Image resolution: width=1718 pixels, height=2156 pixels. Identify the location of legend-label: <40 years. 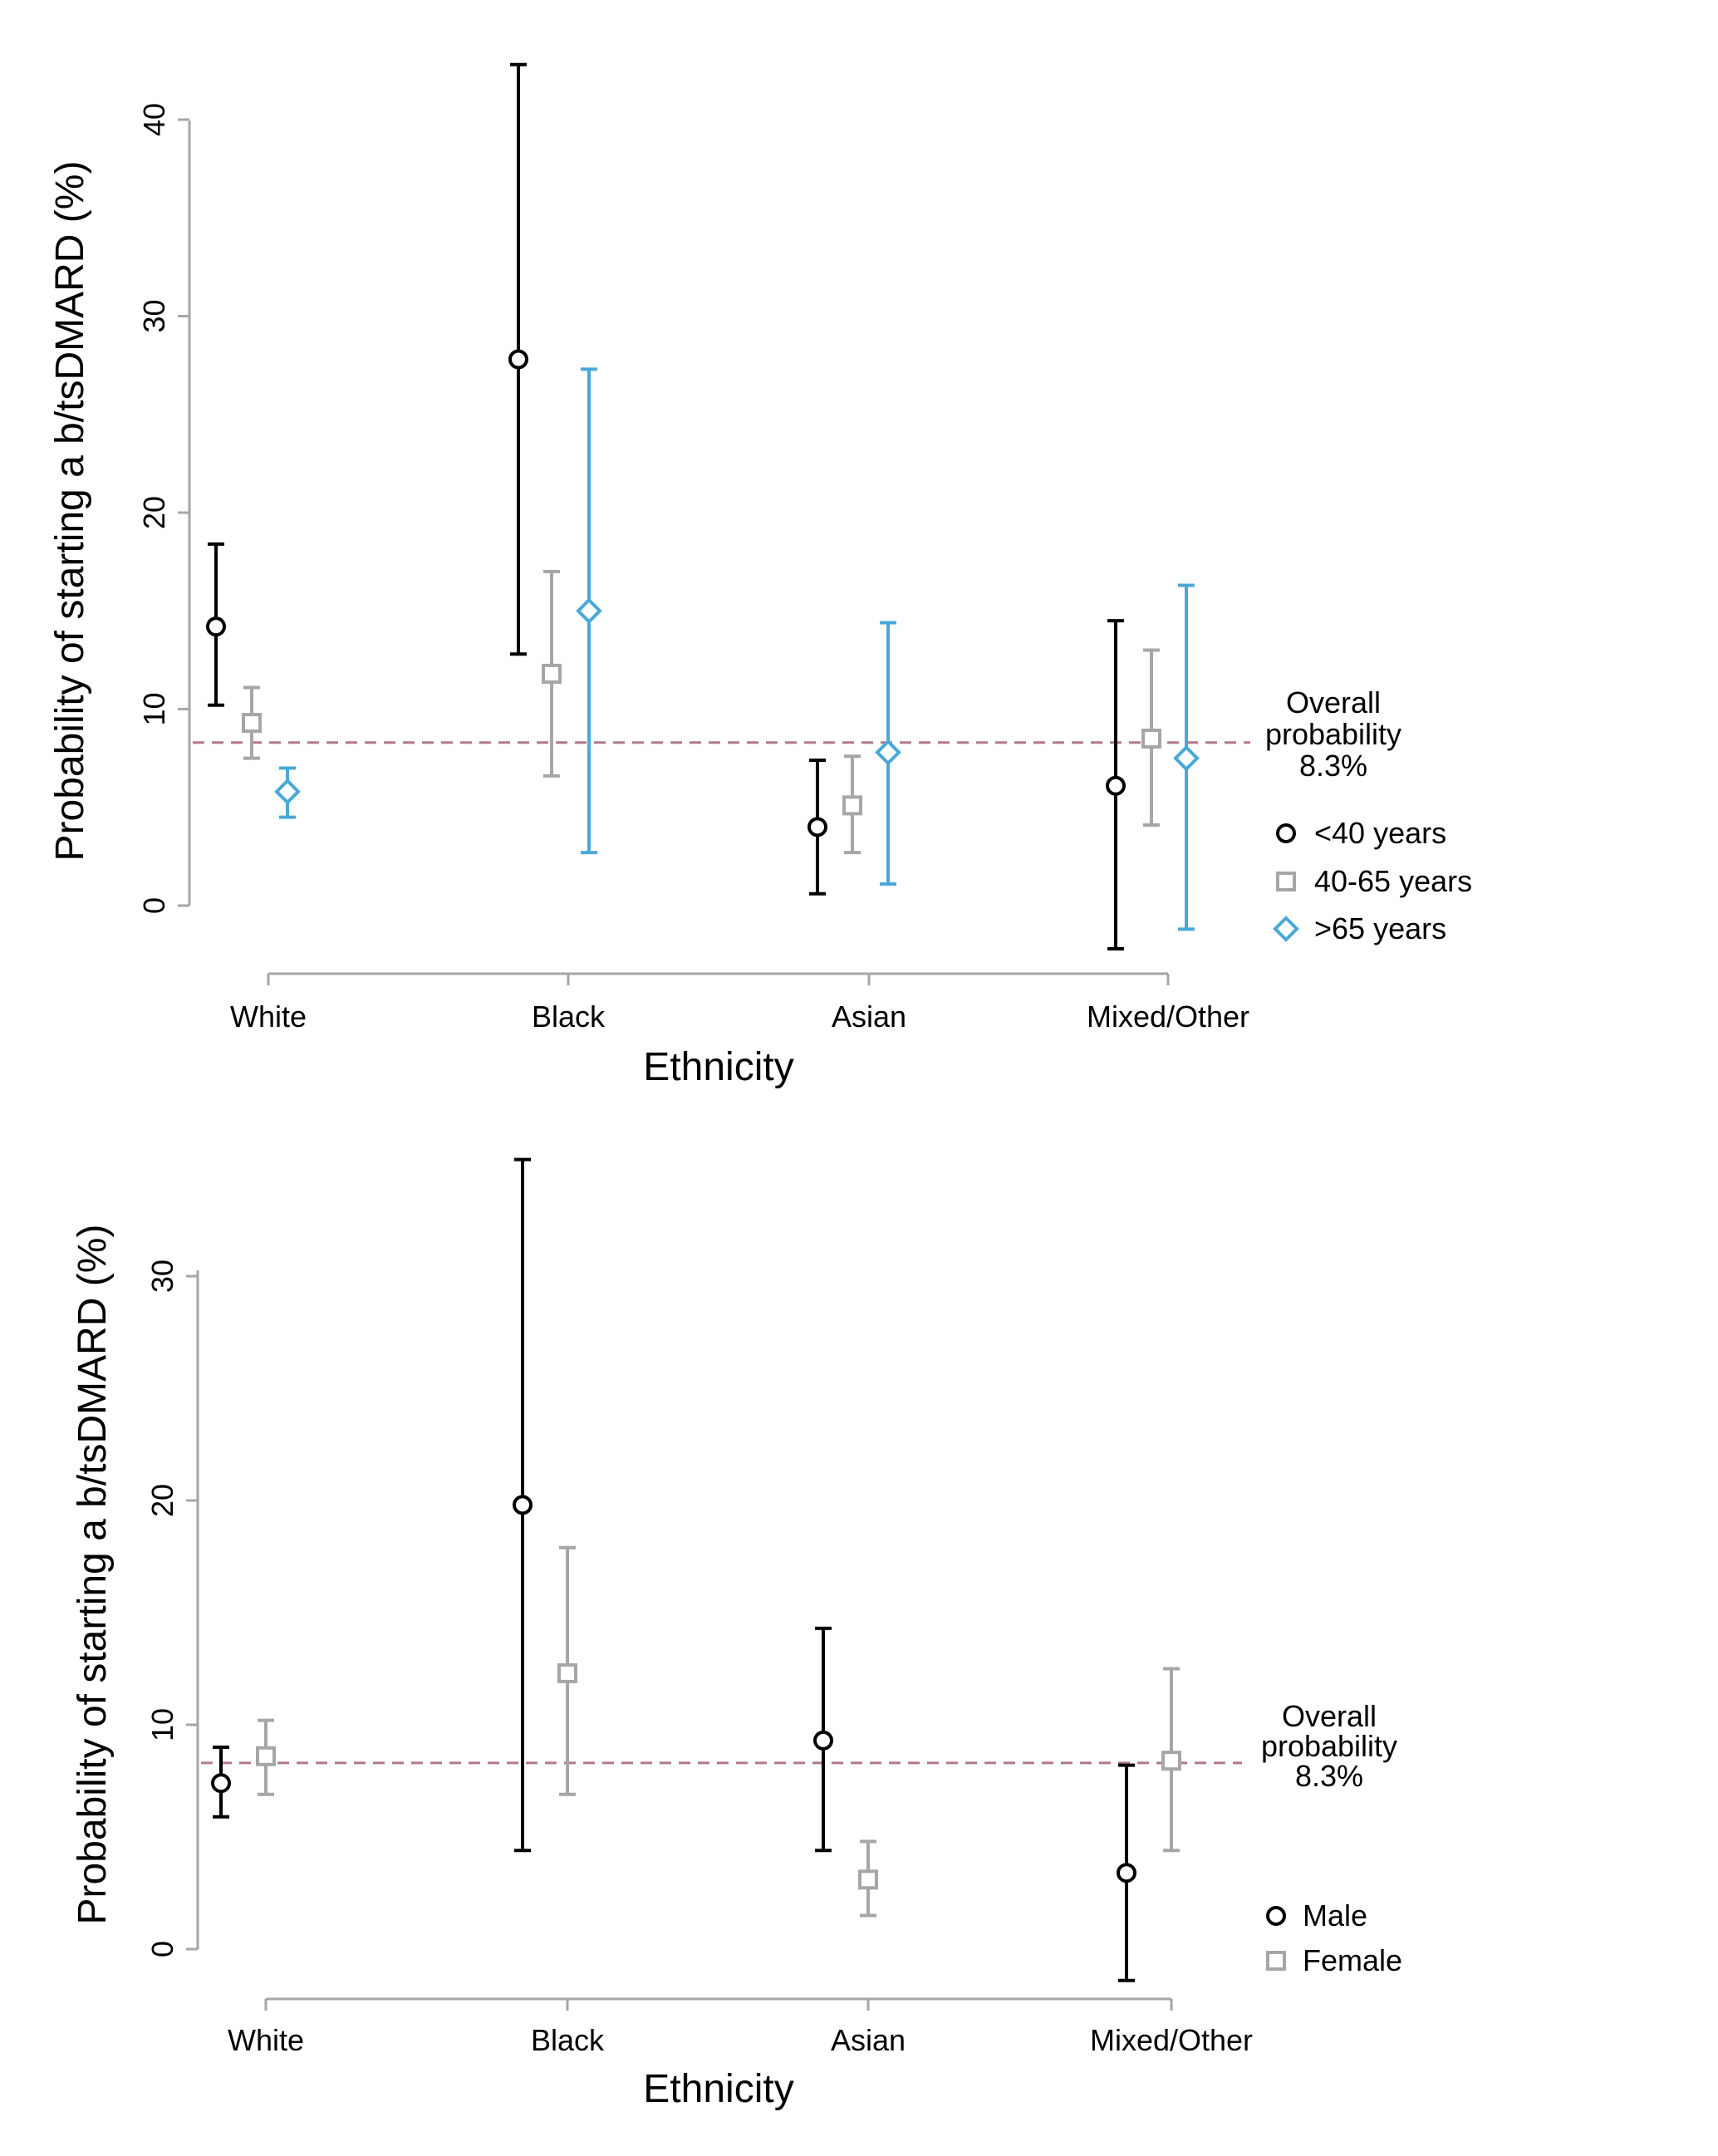
(1380, 833).